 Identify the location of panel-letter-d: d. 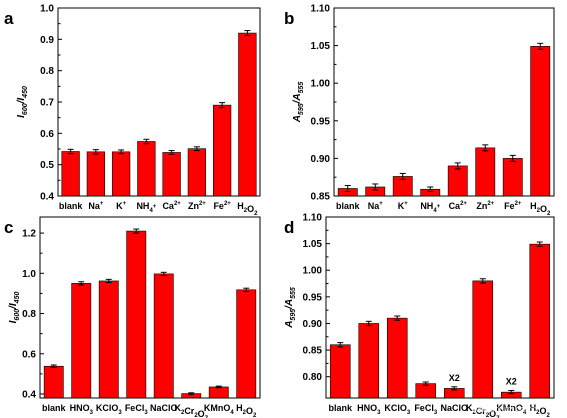
(289, 227).